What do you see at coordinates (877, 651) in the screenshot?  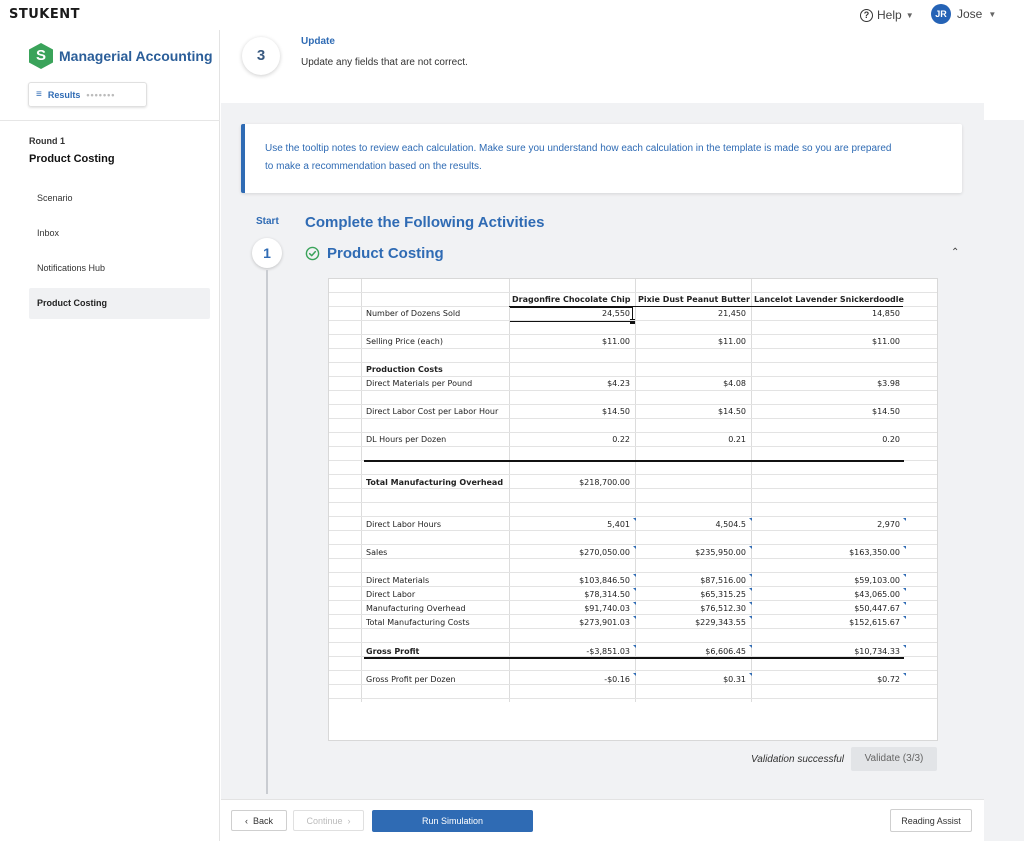 I see `table-cell: $10,734.33` at bounding box center [877, 651].